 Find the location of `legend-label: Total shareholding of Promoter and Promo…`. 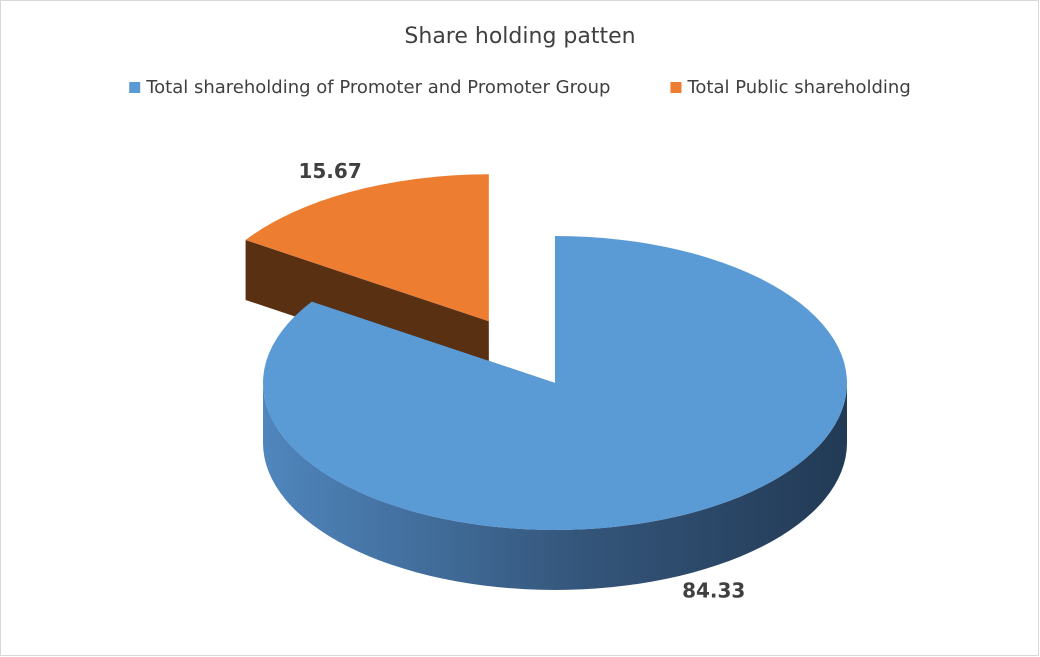

legend-label: Total shareholding of Promoter and Promo… is located at coordinates (377, 87).